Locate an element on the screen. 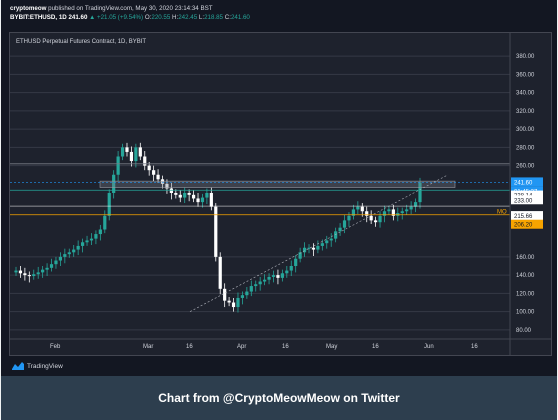 The image size is (558, 420). ohlc-high-label: H: is located at coordinates (175, 17).